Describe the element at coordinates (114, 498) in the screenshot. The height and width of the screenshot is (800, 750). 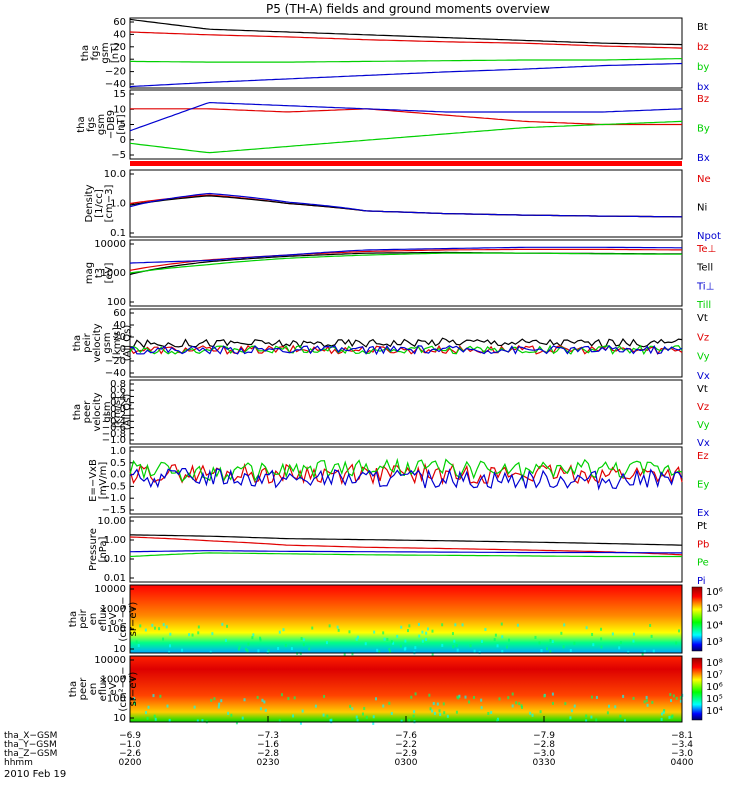
I see `y-tick-label: −1.0` at that location.